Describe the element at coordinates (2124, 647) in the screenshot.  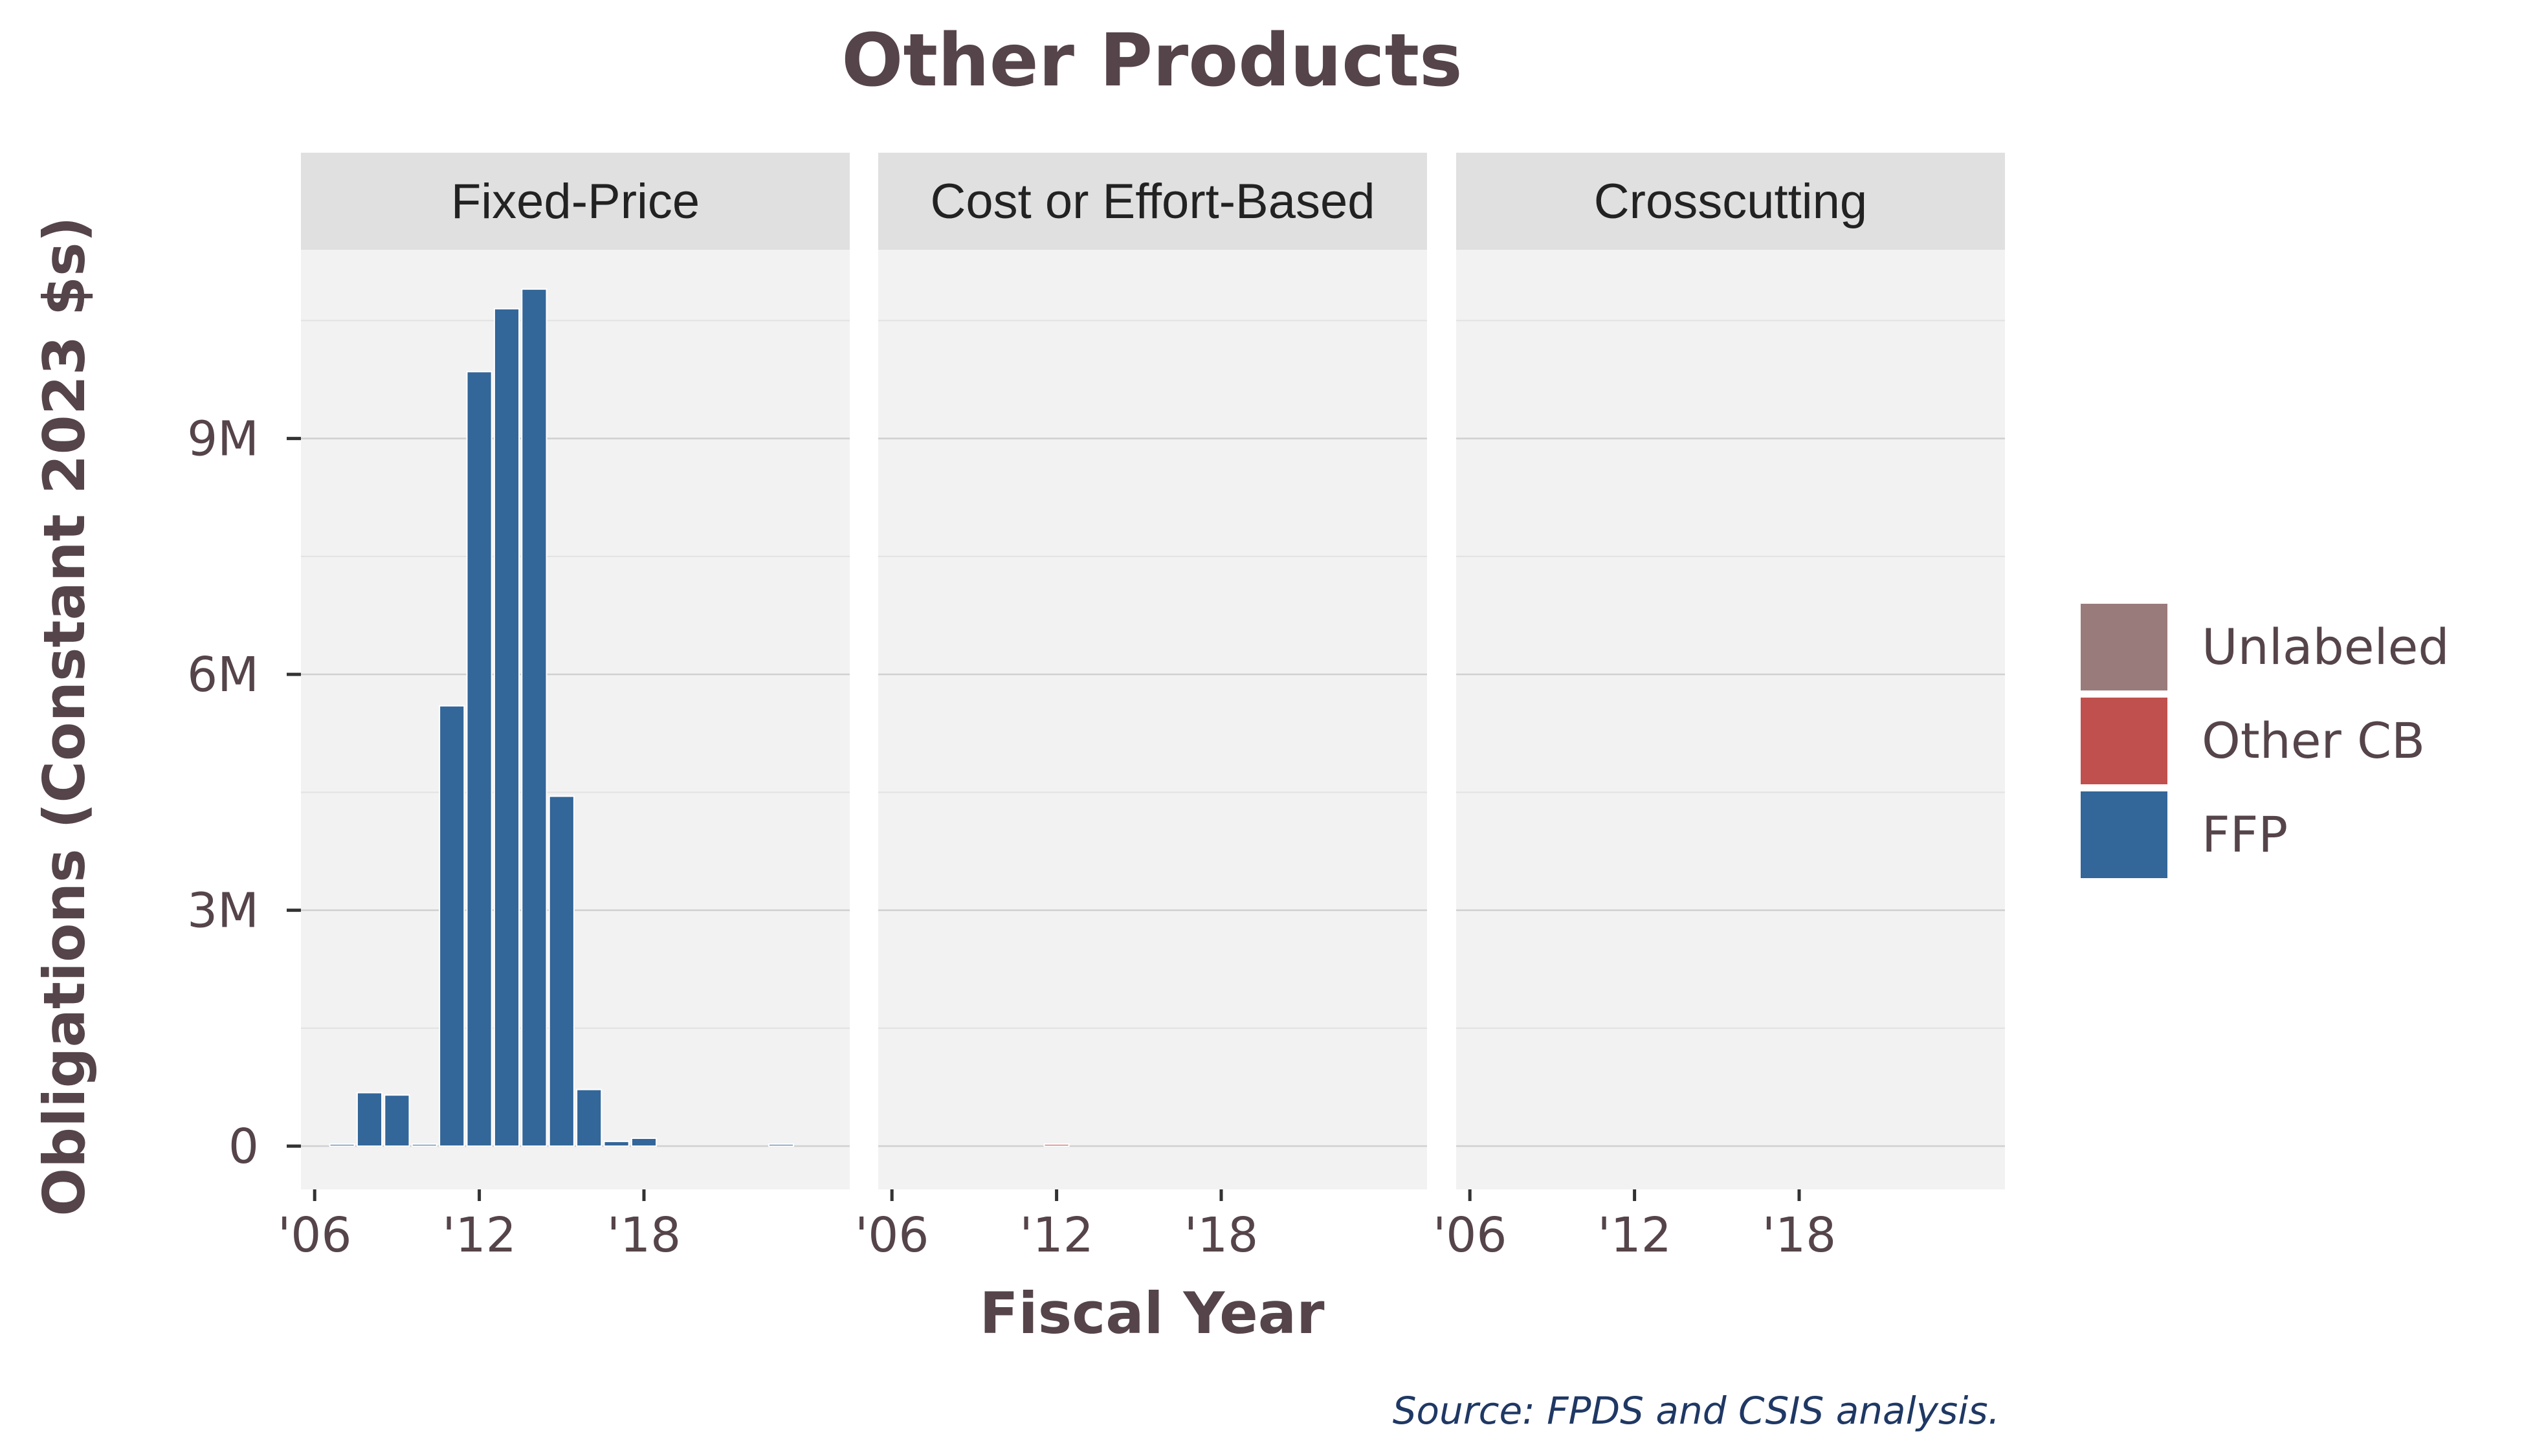
I see `legend-key-unlabeled` at that location.